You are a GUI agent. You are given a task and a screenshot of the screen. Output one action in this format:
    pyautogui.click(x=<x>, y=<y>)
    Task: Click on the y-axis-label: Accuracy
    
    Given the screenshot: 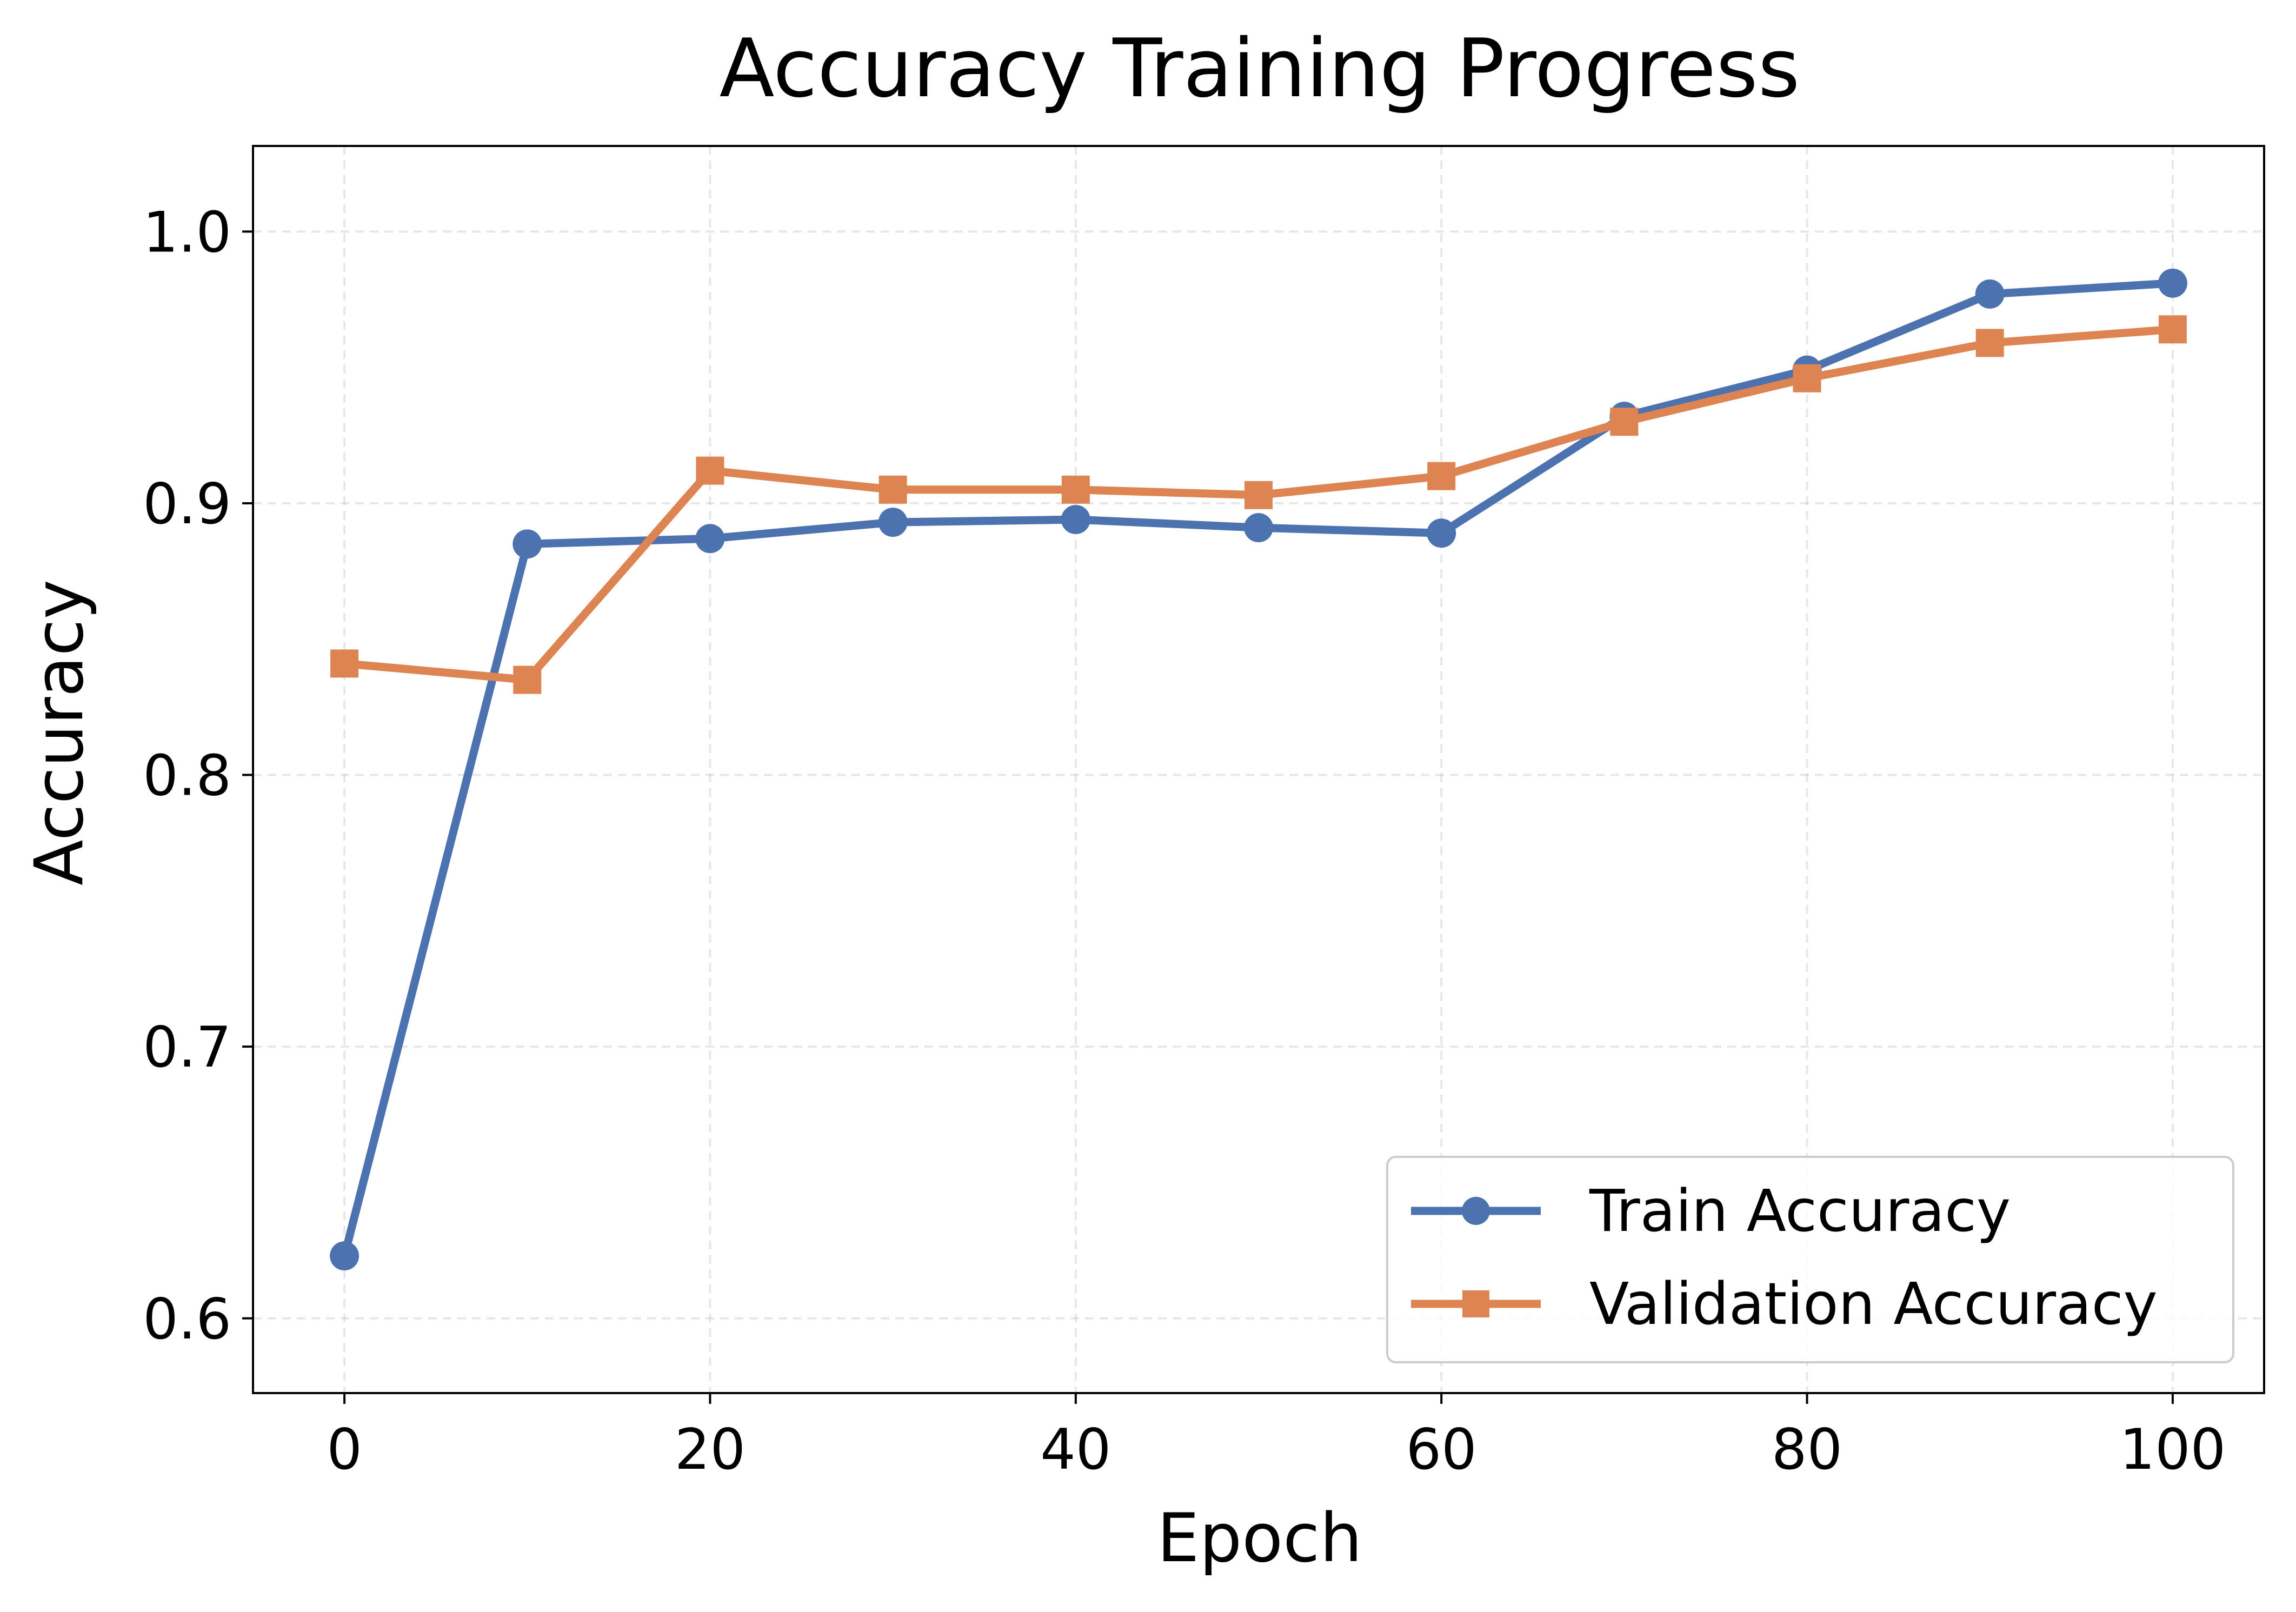 What is the action you would take?
    pyautogui.click(x=60, y=732)
    